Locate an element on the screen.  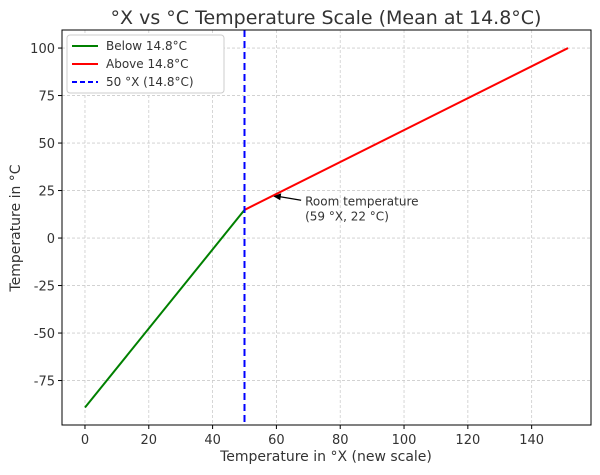
y-tick-label: 0 is located at coordinates (51, 239).